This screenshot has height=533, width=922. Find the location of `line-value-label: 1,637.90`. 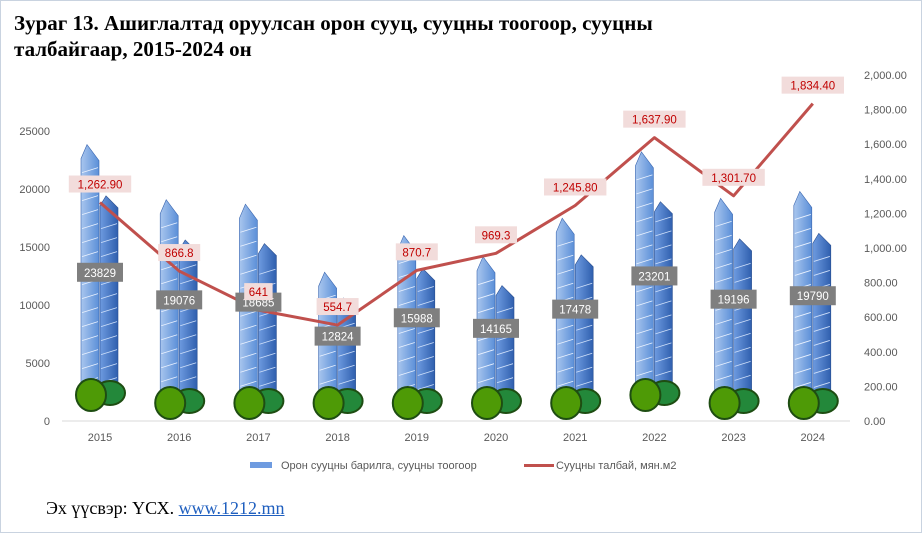

line-value-label: 1,637.90 is located at coordinates (654, 121).